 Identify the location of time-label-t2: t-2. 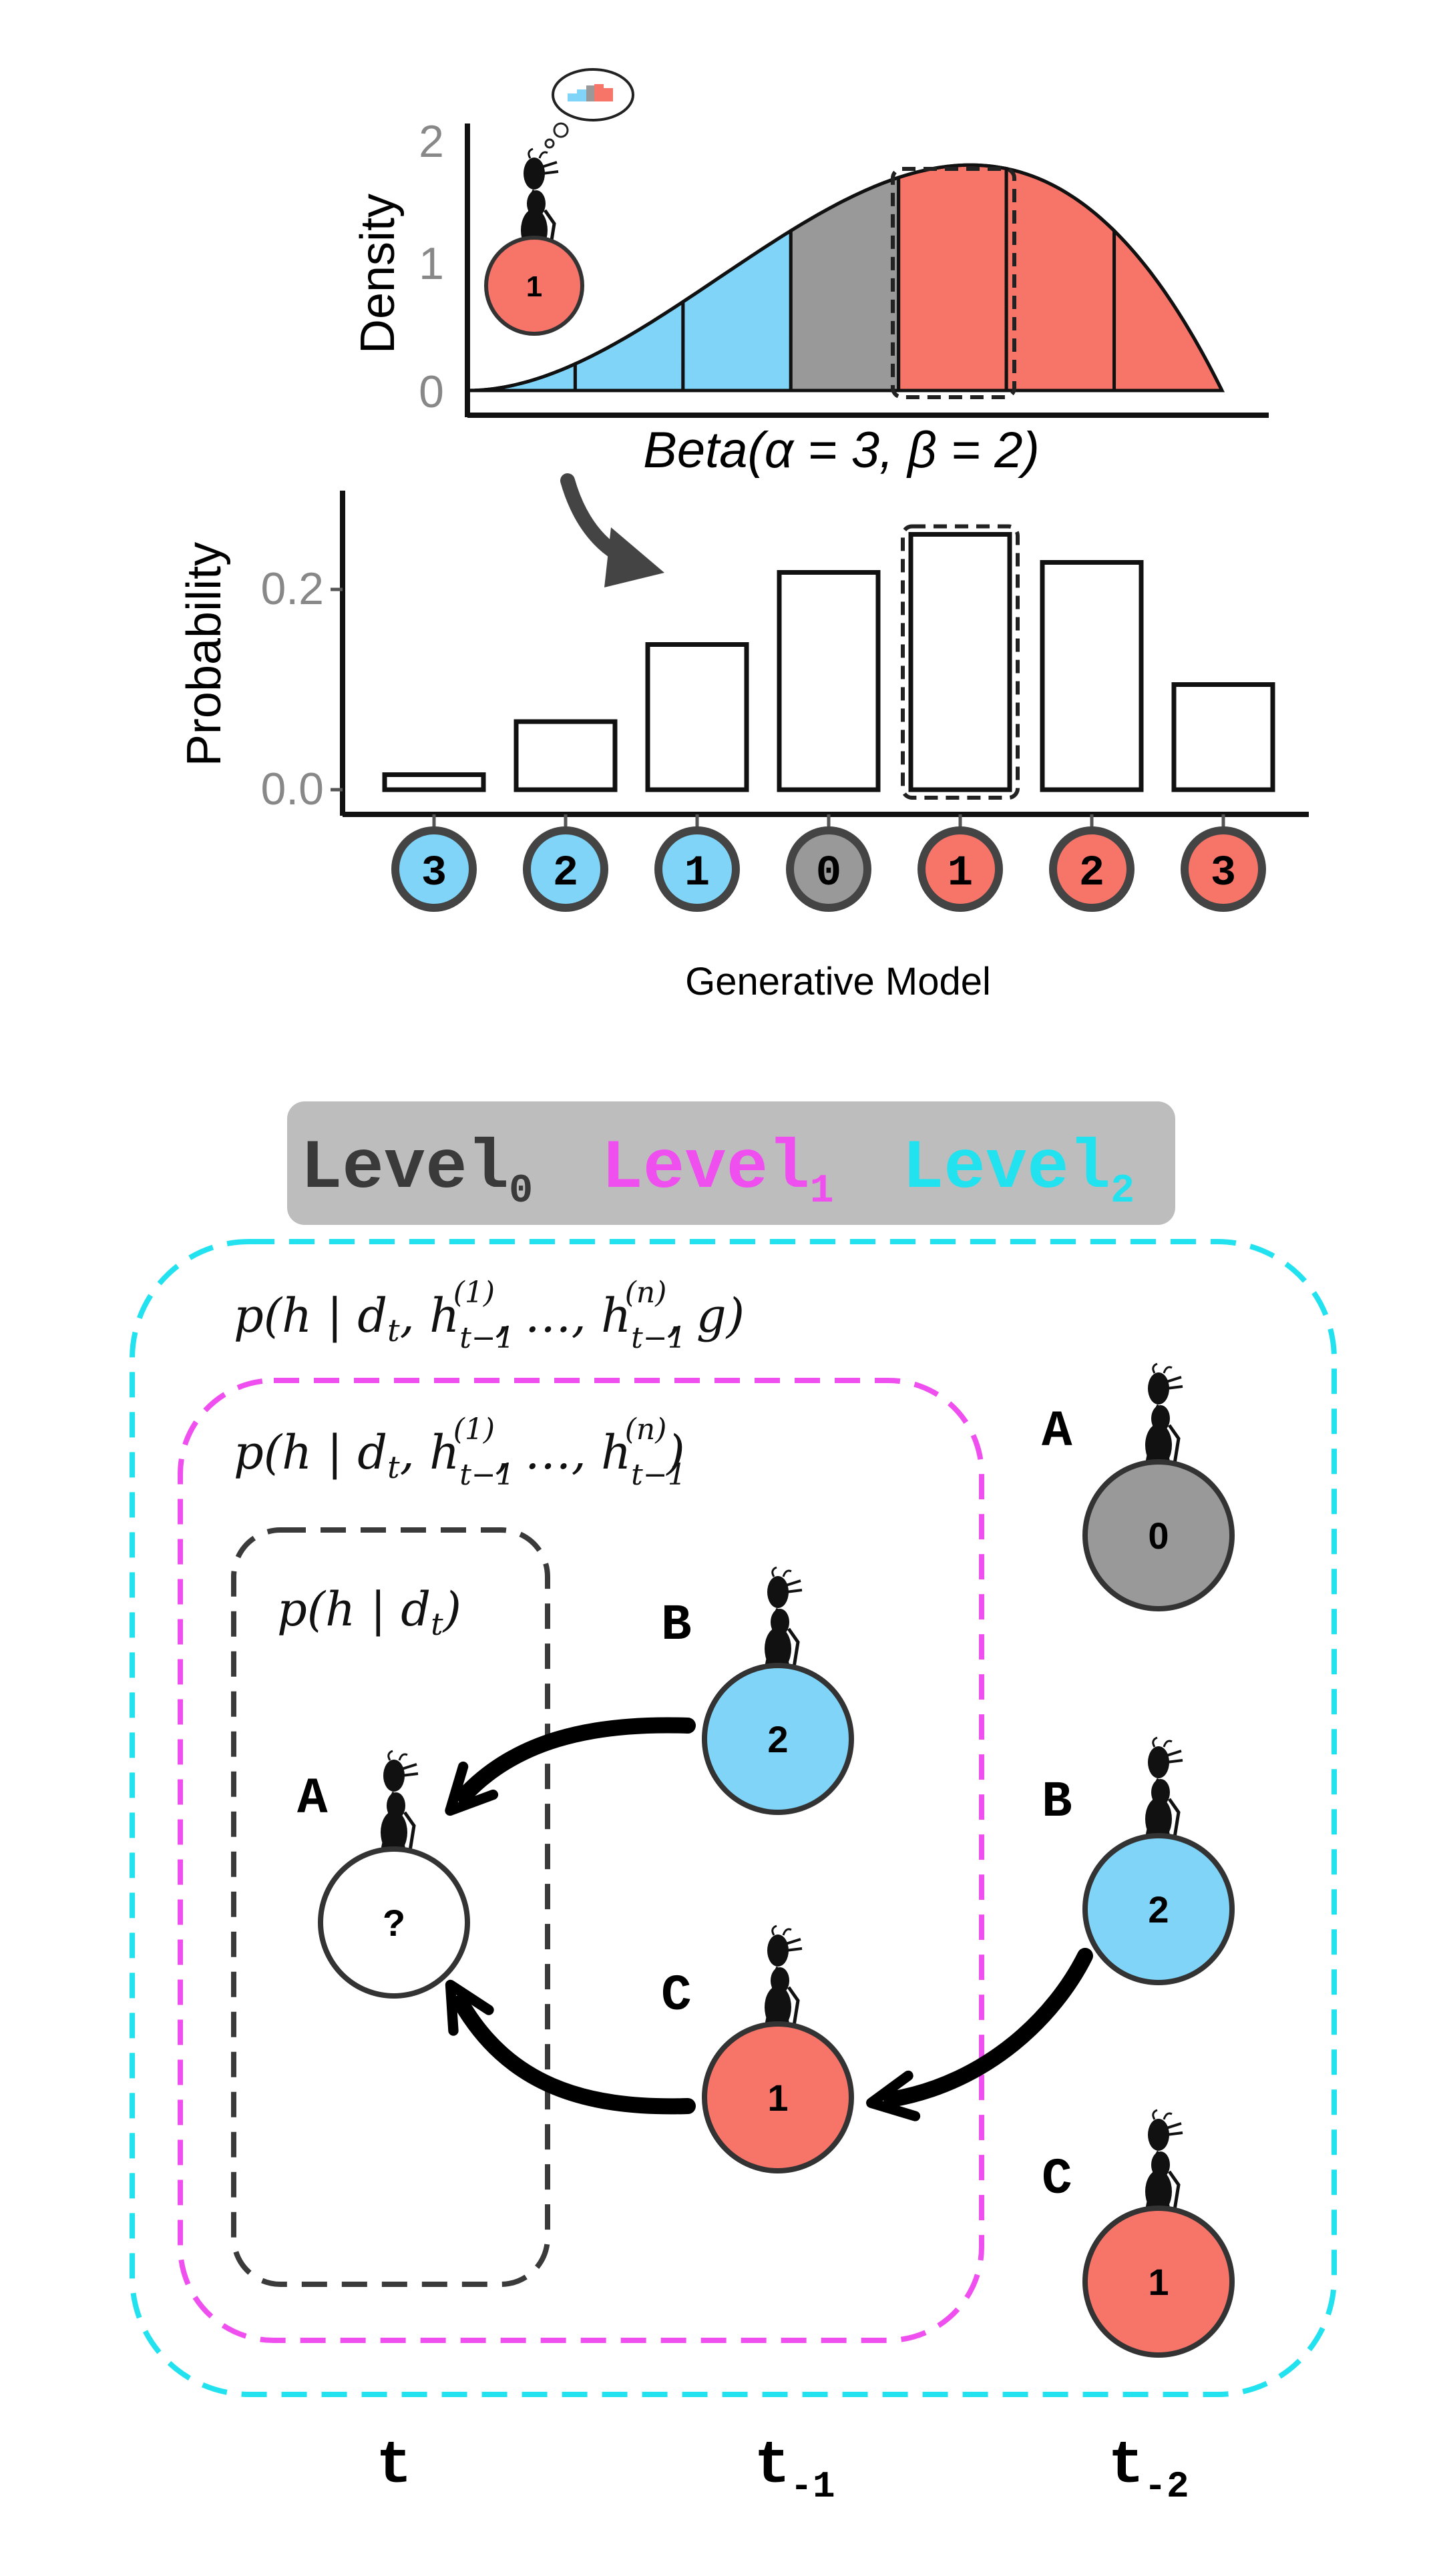
(1148, 2470).